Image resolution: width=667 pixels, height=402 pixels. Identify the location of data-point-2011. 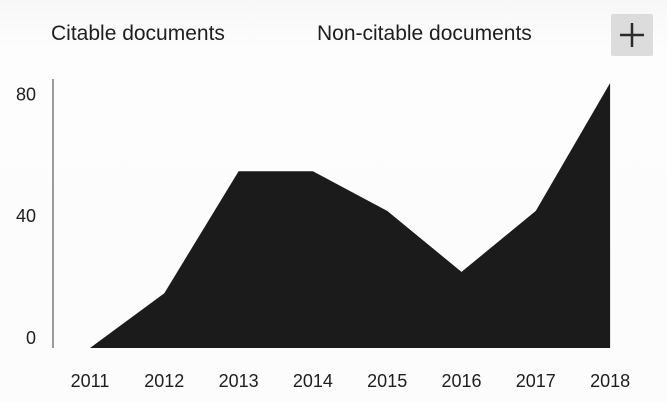
(90, 348).